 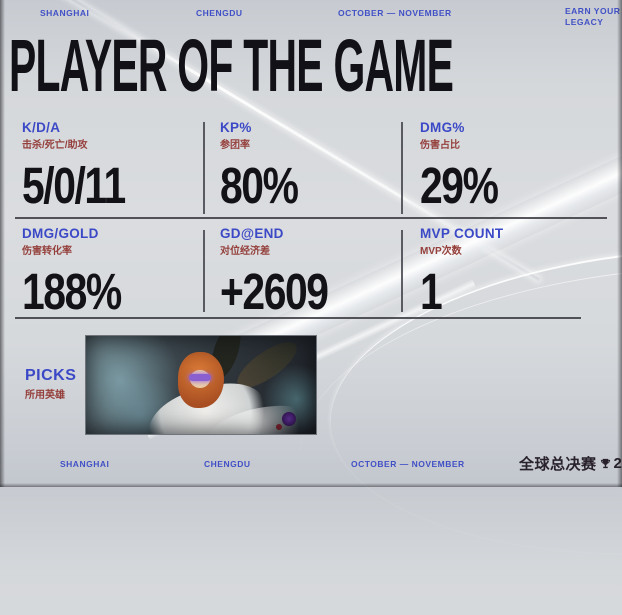 What do you see at coordinates (65, 13) in the screenshot?
I see `header-city-shanghai: SHANGHAI` at bounding box center [65, 13].